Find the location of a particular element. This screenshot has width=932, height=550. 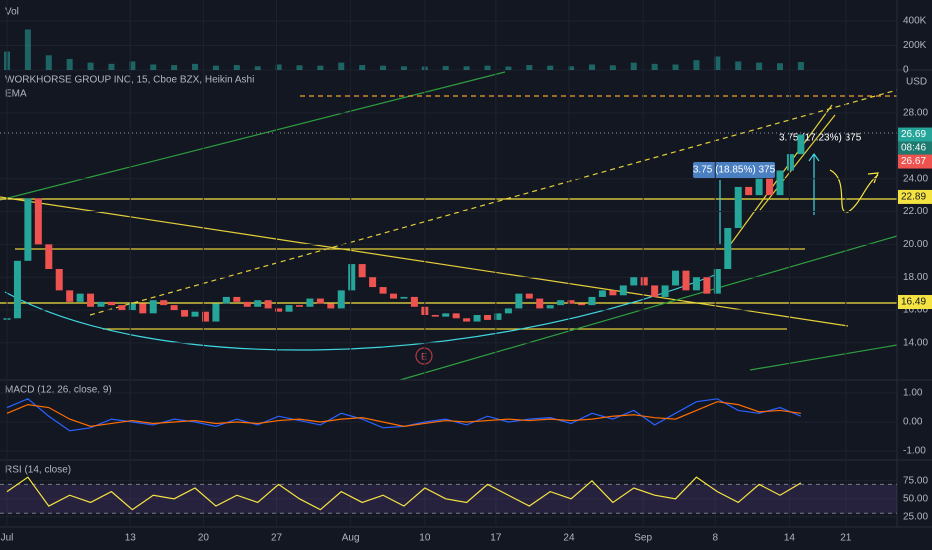

indicator-label: EMA is located at coordinates (16, 94).